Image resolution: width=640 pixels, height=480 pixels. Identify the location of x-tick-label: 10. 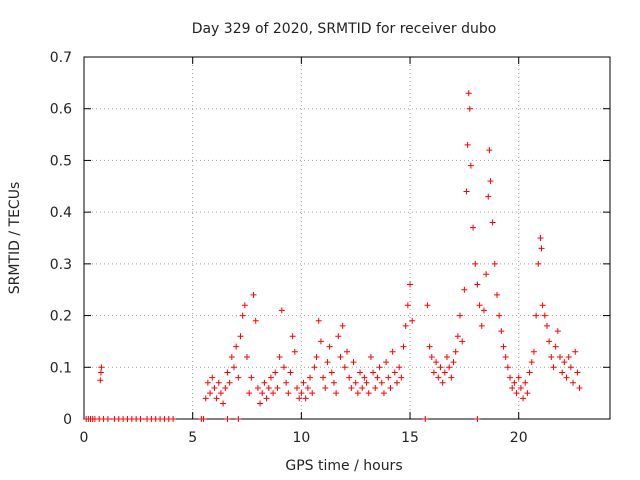
(301, 438).